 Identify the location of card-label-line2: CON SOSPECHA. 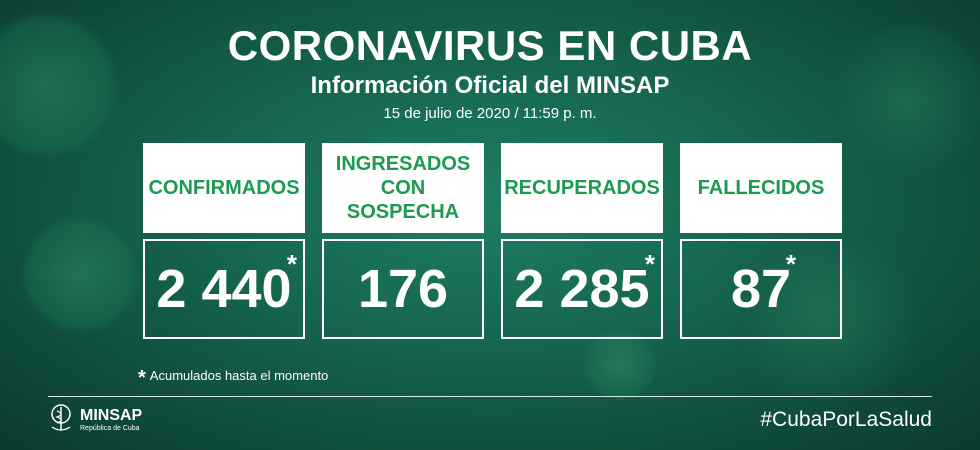
(403, 200).